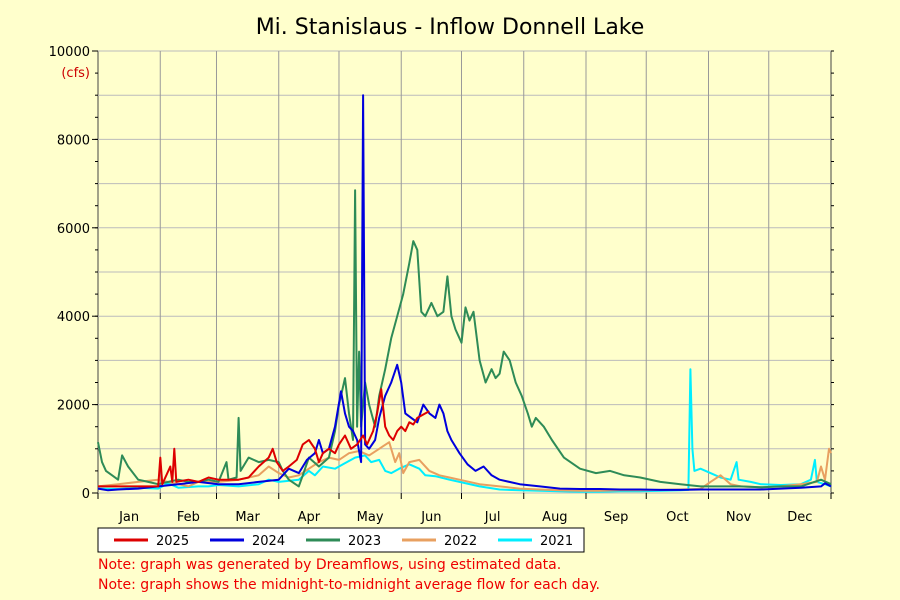 This screenshot has width=900, height=600. I want to click on series-line-2022, so click(464, 466).